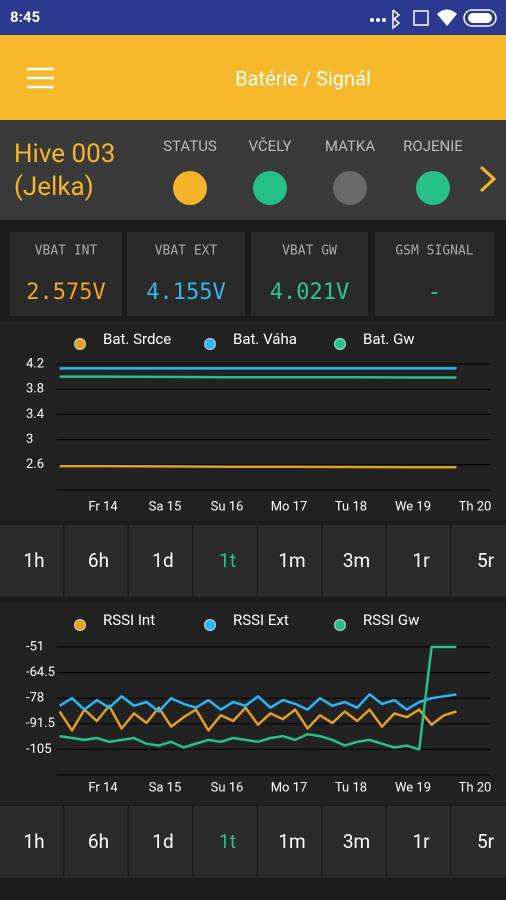  I want to click on tile-label: VBAT GW, so click(309, 251).